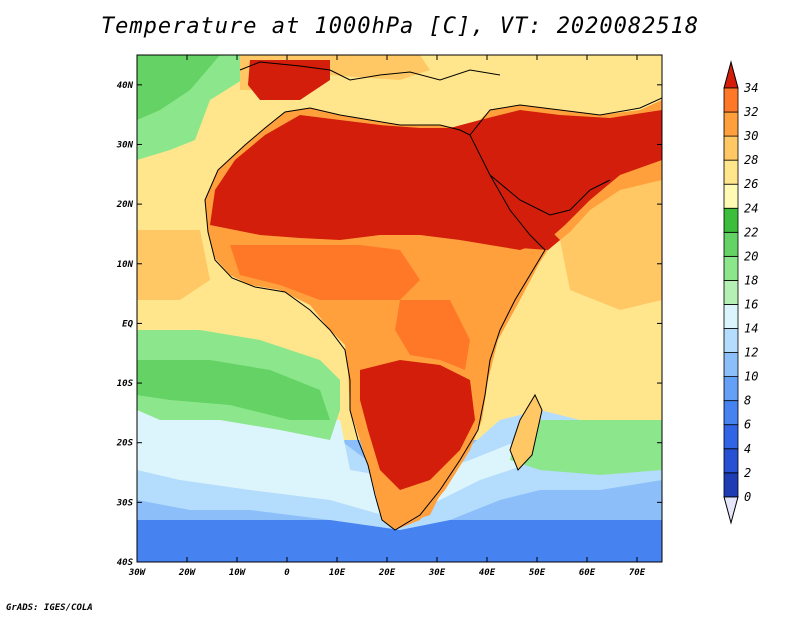 The width and height of the screenshot is (800, 618). I want to click on y-tick-label: 30S, so click(125, 503).